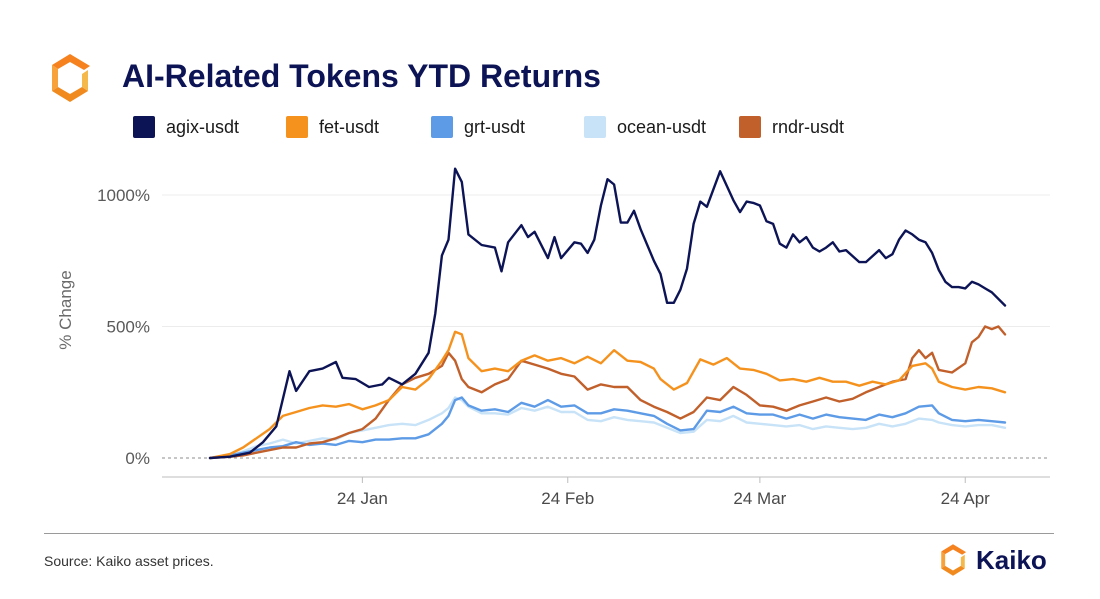 This screenshot has height=599, width=1100. What do you see at coordinates (759, 498) in the screenshot?
I see `x-tick-label-2: 24 Mar` at bounding box center [759, 498].